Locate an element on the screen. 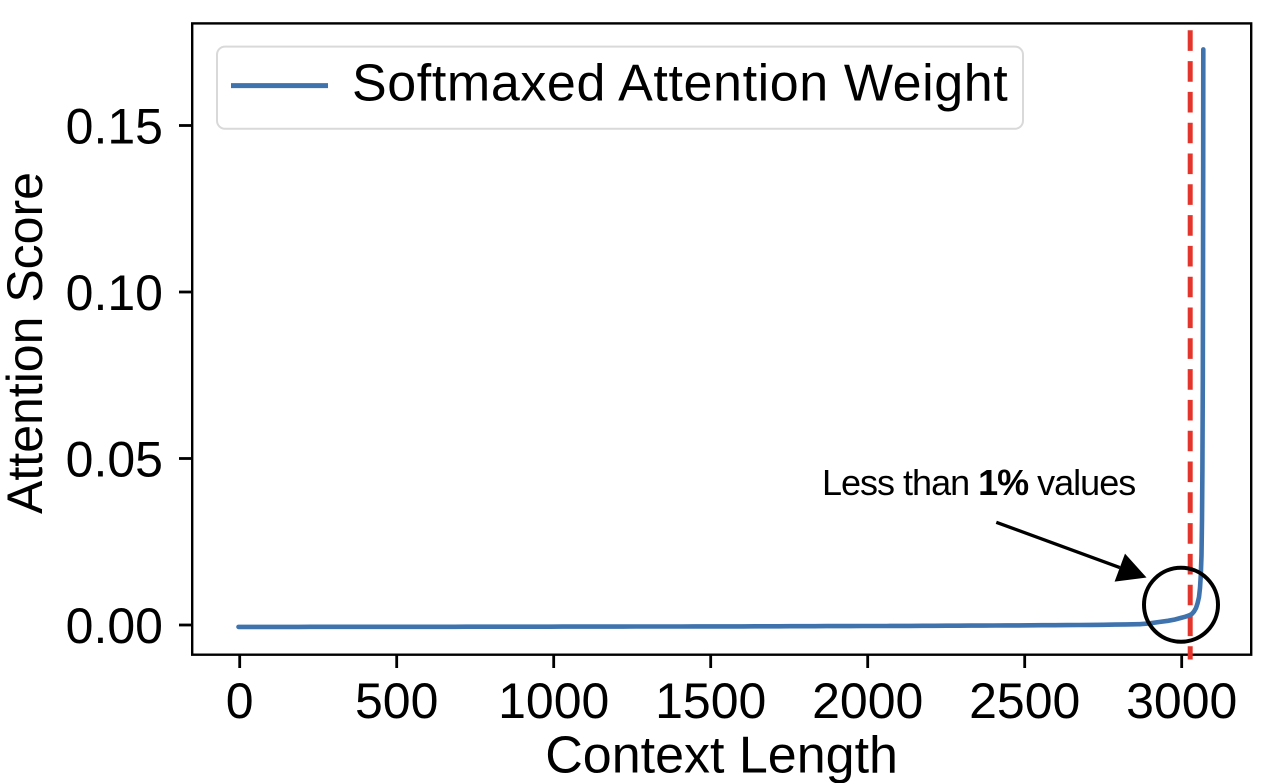 The height and width of the screenshot is (783, 1280). svg-text: Attention Score is located at coordinates (26, 343).